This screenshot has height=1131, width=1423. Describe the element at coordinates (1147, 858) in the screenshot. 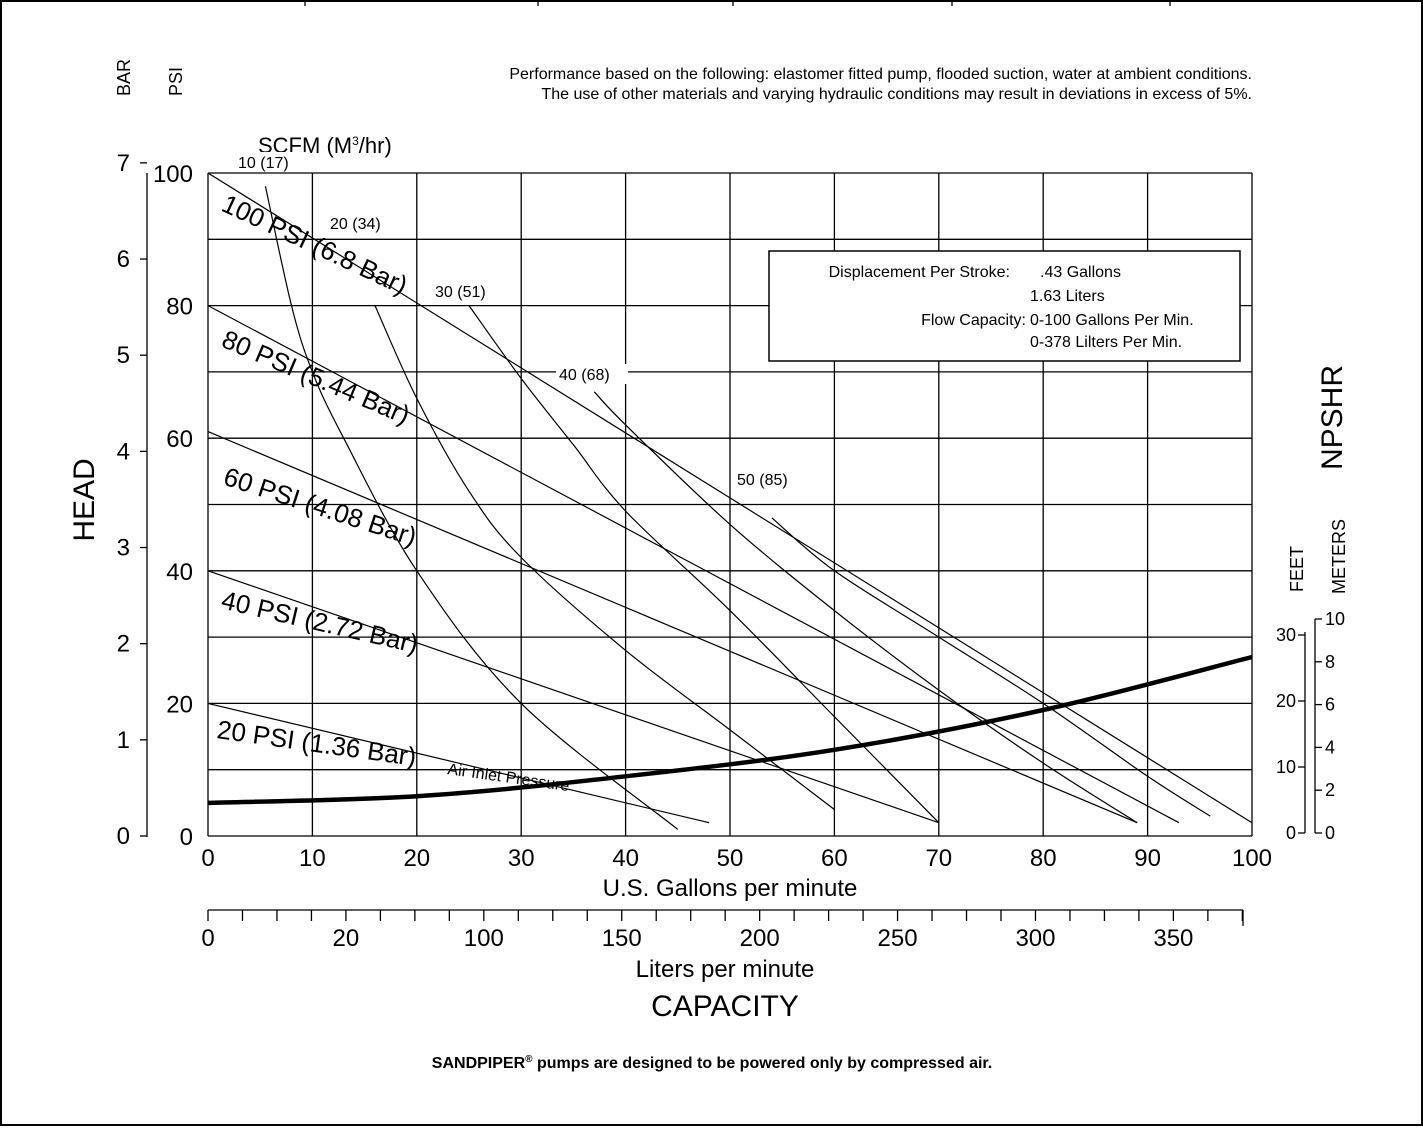

I see `gpm-tick-label: 90` at that location.